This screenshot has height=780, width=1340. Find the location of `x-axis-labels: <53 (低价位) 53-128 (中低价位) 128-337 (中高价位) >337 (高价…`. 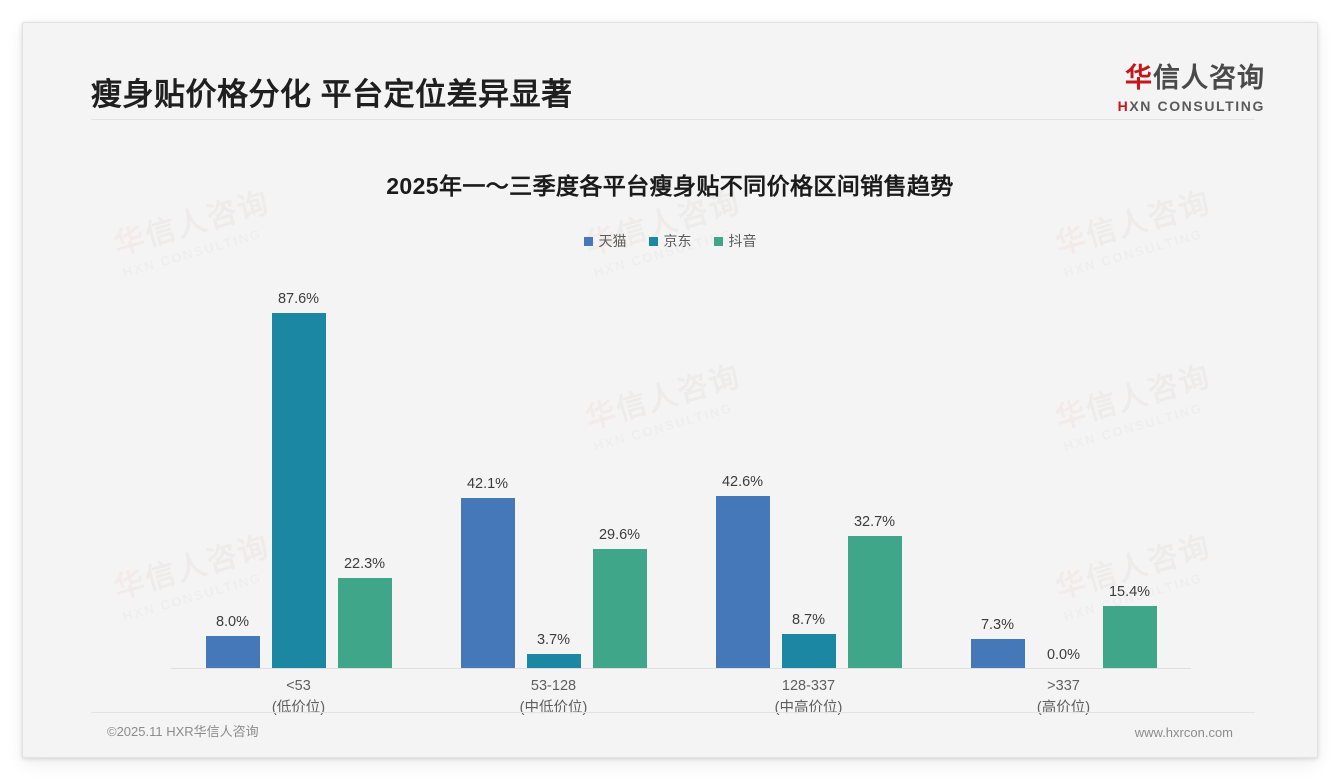

x-axis-labels: <53 (低价位) 53-128 (中低价位) 128-337 (中高价位) >337 (高价… is located at coordinates (681, 697).